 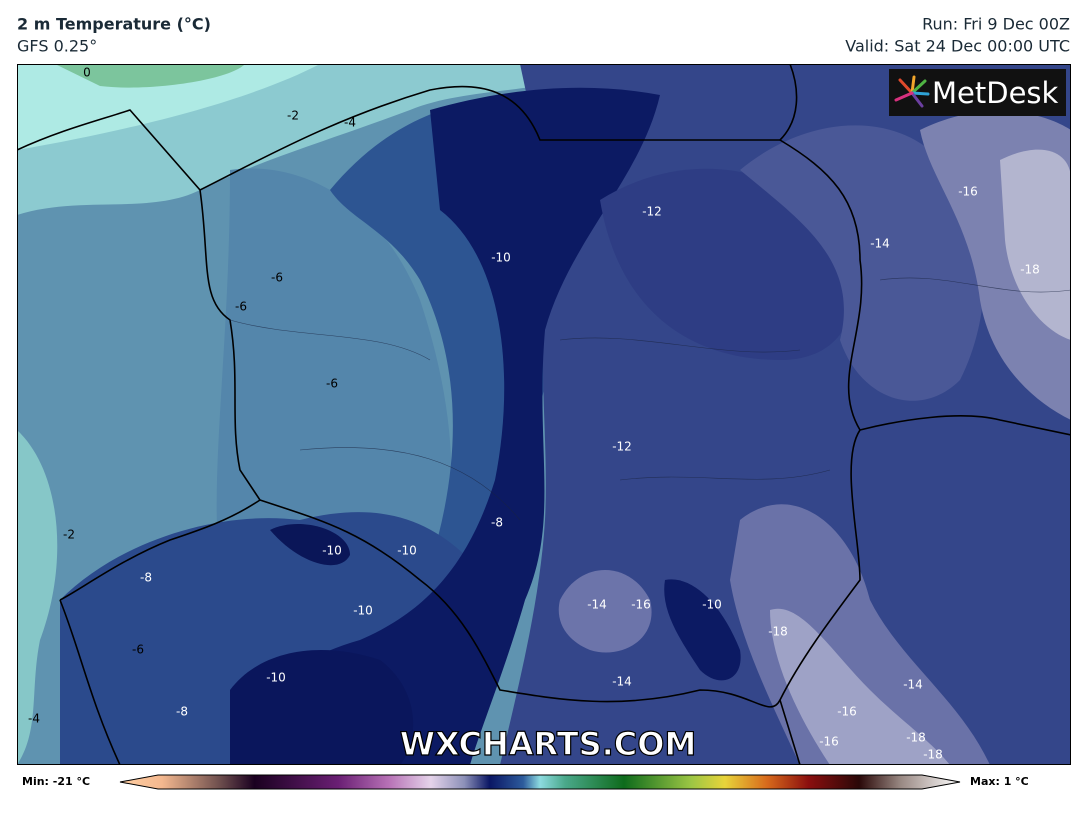 I want to click on colorbar-max: Max: 1 °C, so click(x=999, y=781).